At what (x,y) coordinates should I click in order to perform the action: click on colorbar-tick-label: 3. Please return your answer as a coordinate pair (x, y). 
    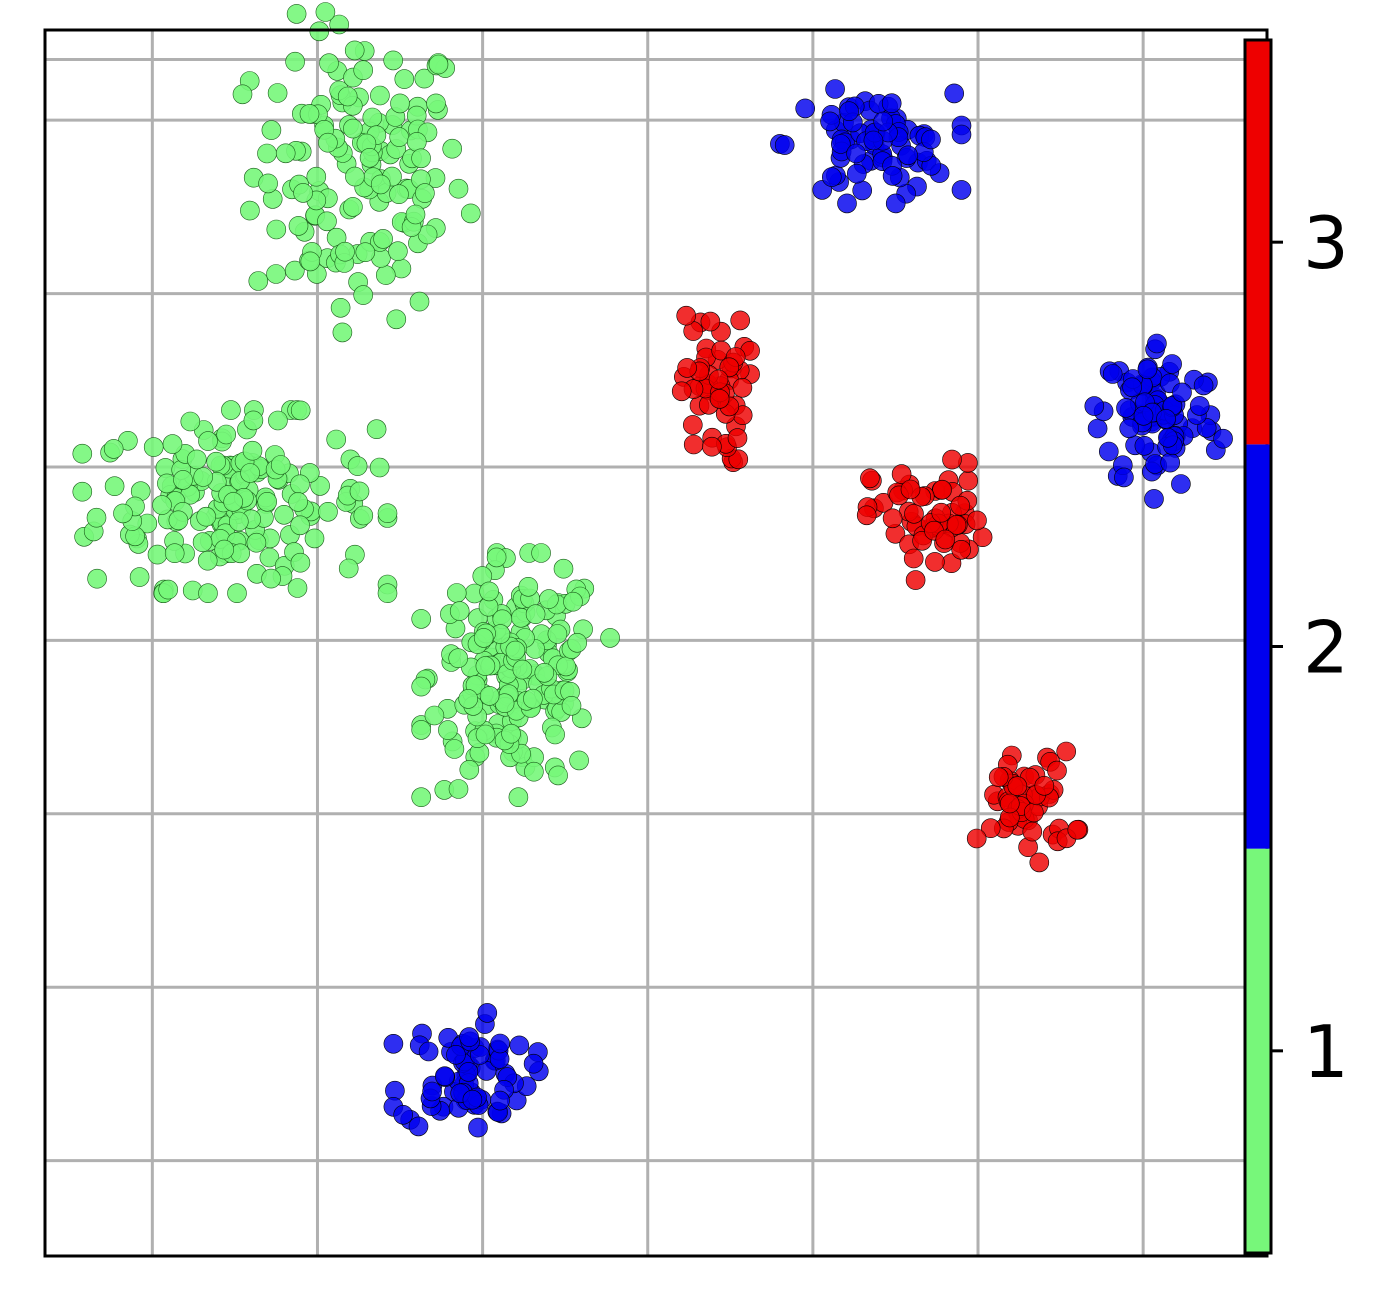
    Looking at the image, I should click on (1326, 243).